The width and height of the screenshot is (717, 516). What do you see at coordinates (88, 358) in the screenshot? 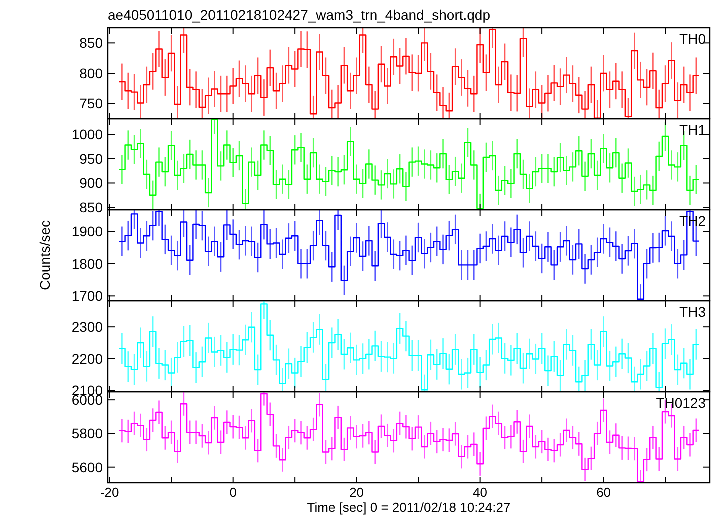
I see `y-tick-label: 2200` at bounding box center [88, 358].